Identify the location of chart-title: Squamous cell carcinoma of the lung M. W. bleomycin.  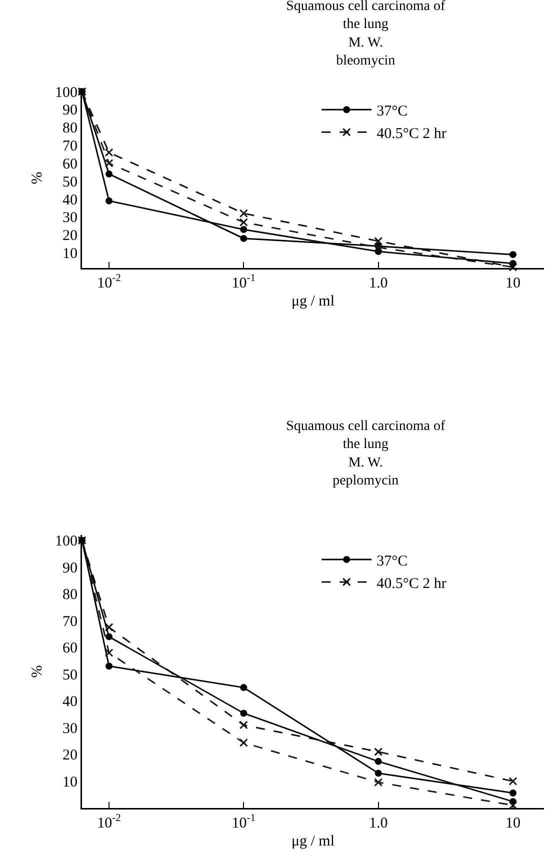
(366, 34).